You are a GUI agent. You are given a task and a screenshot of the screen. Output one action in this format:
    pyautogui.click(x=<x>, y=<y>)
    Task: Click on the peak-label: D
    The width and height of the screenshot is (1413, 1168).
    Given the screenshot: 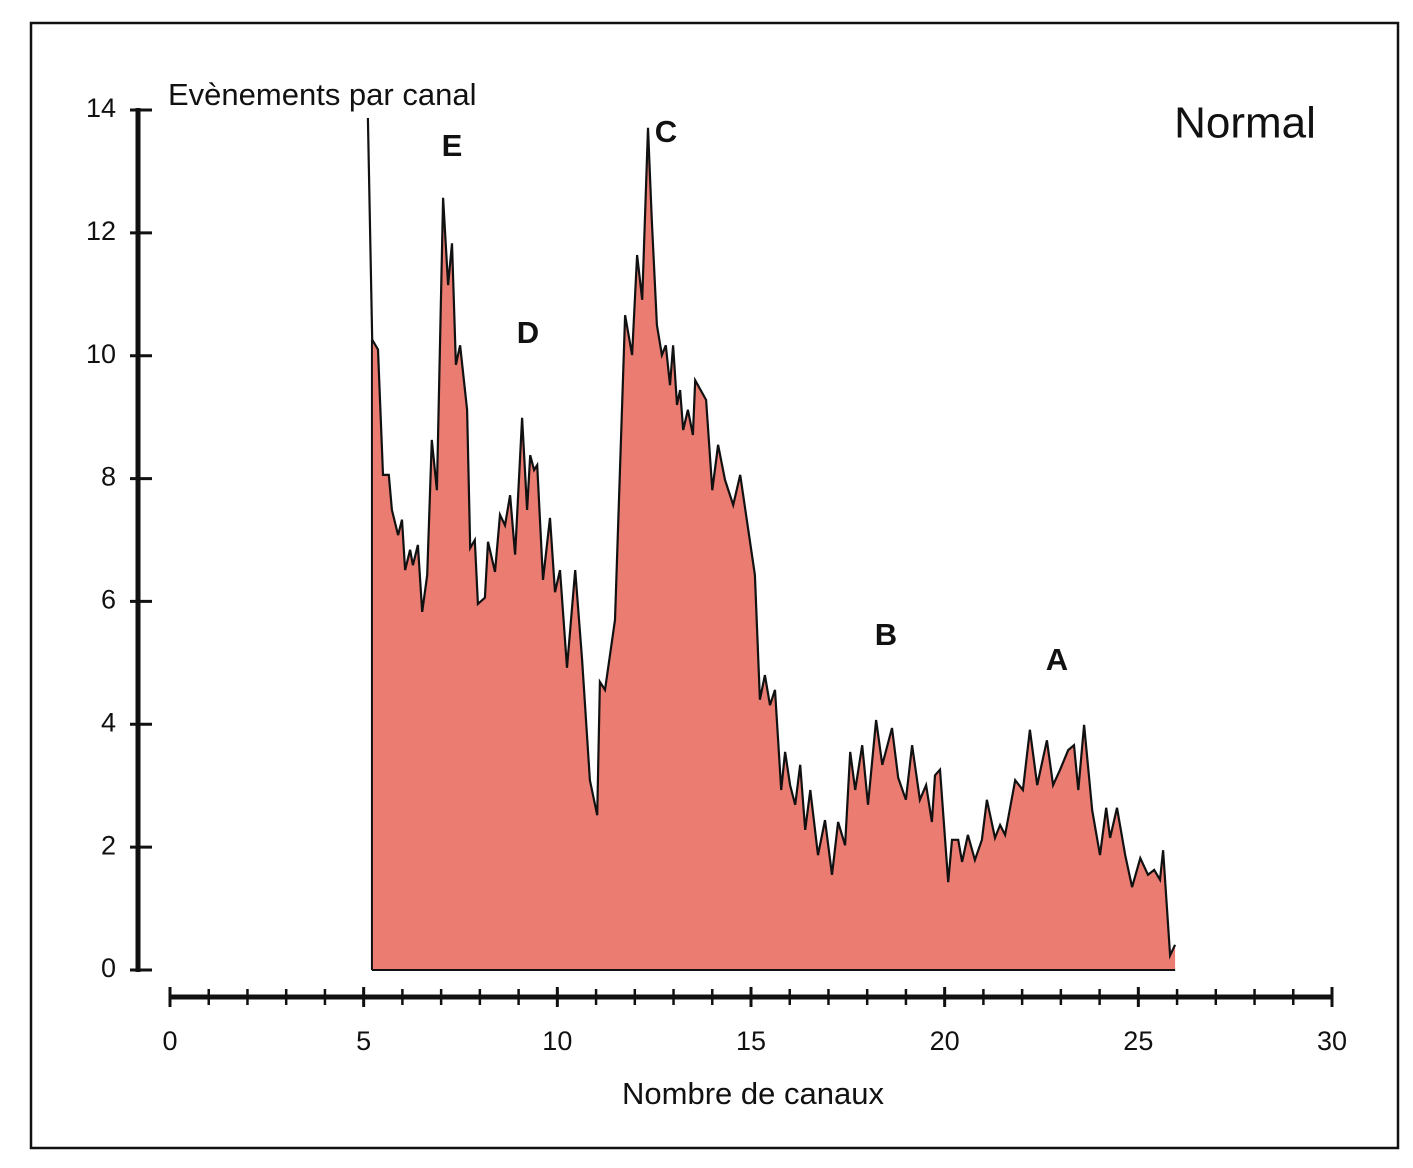 What is the action you would take?
    pyautogui.click(x=528, y=332)
    